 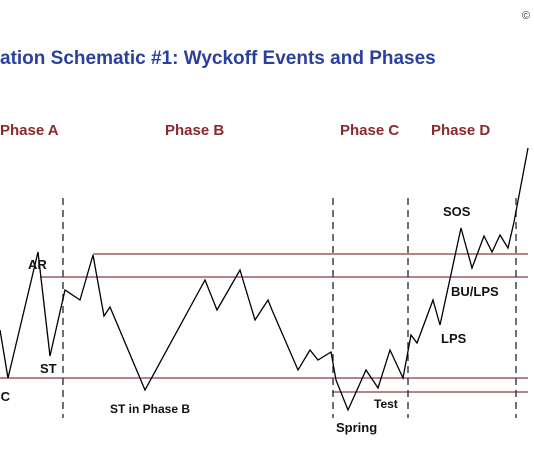 What do you see at coordinates (370, 130) in the screenshot?
I see `phase-c-label: Phase C` at bounding box center [370, 130].